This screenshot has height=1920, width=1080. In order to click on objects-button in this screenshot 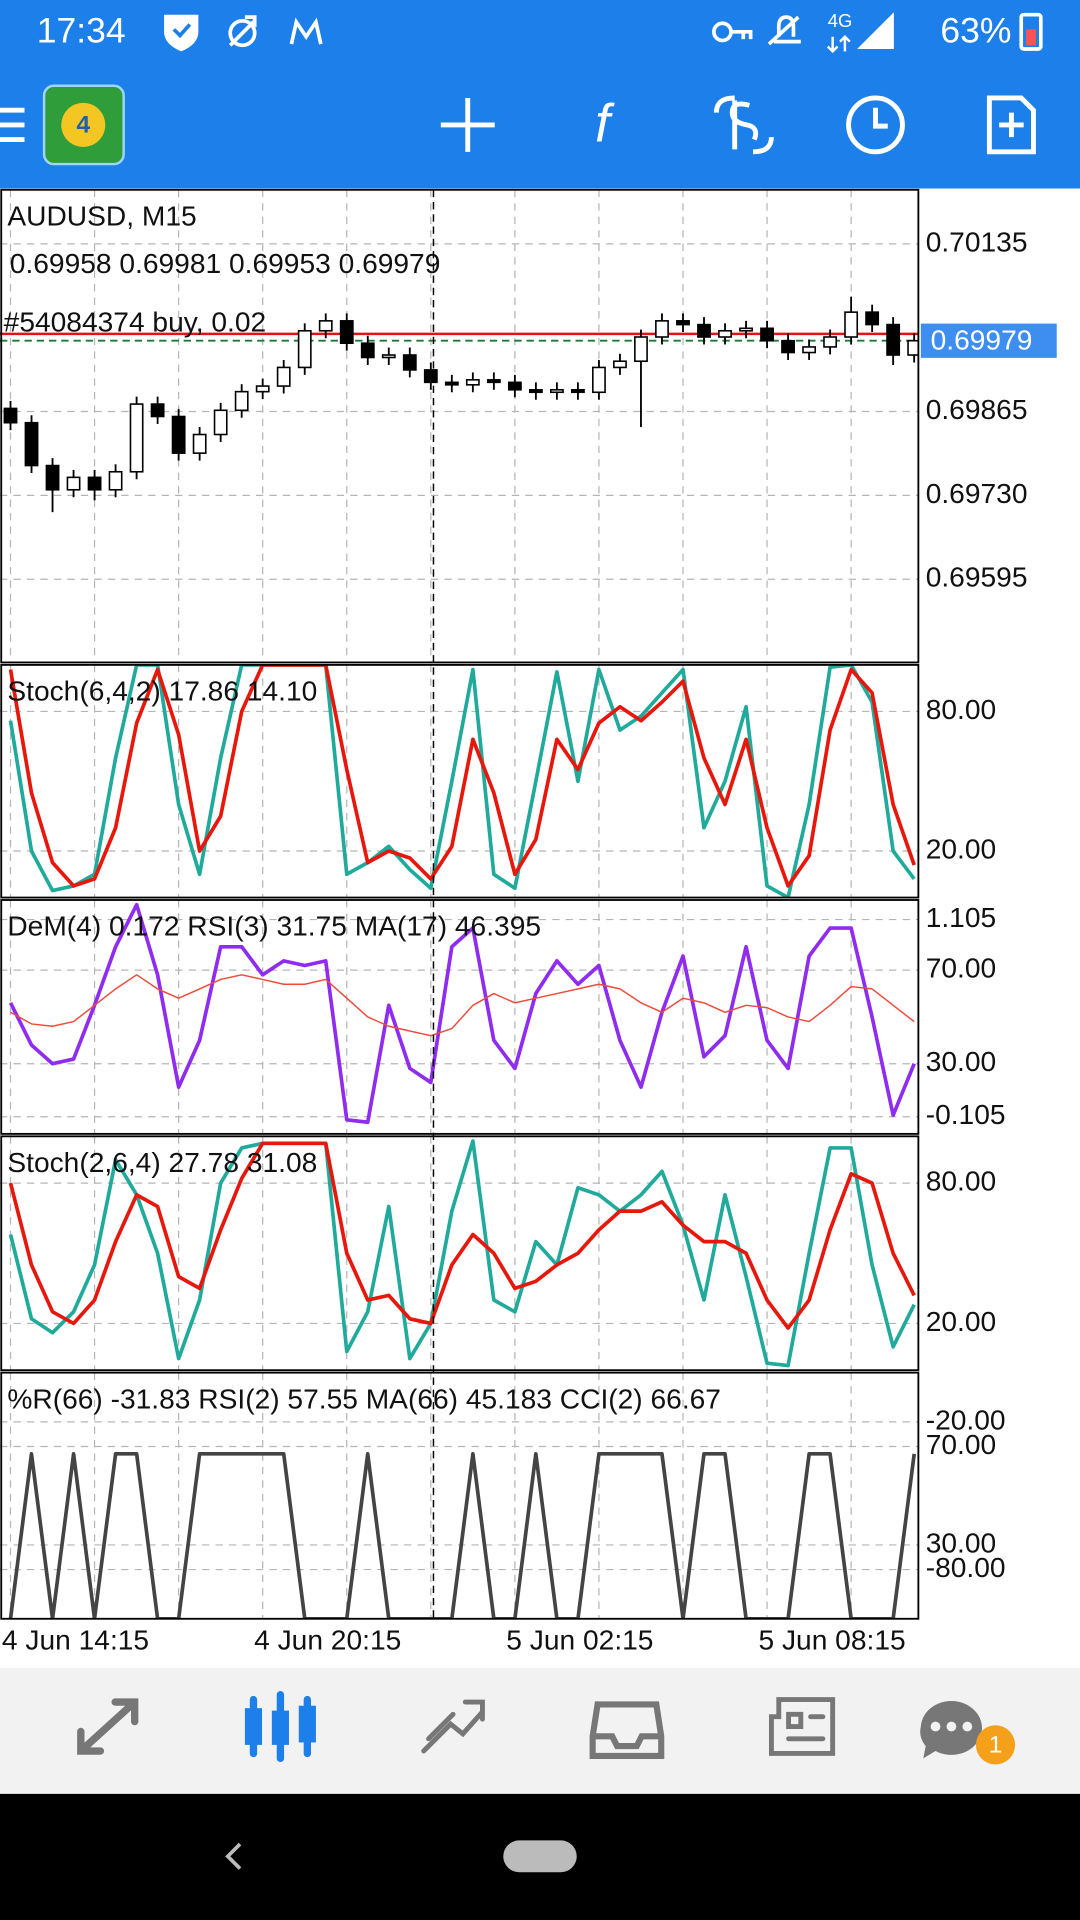, I will do `click(1011, 125)`.